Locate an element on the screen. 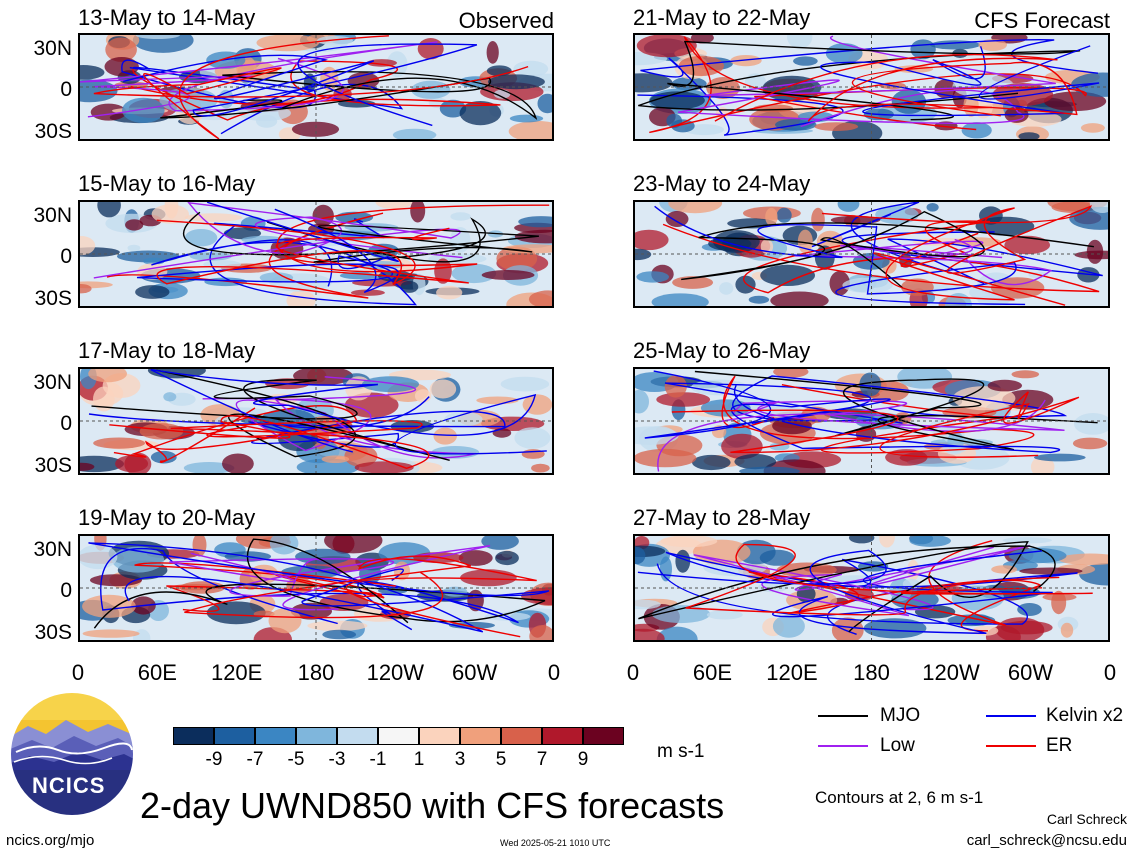  lon-label: 60E is located at coordinates (712, 672).